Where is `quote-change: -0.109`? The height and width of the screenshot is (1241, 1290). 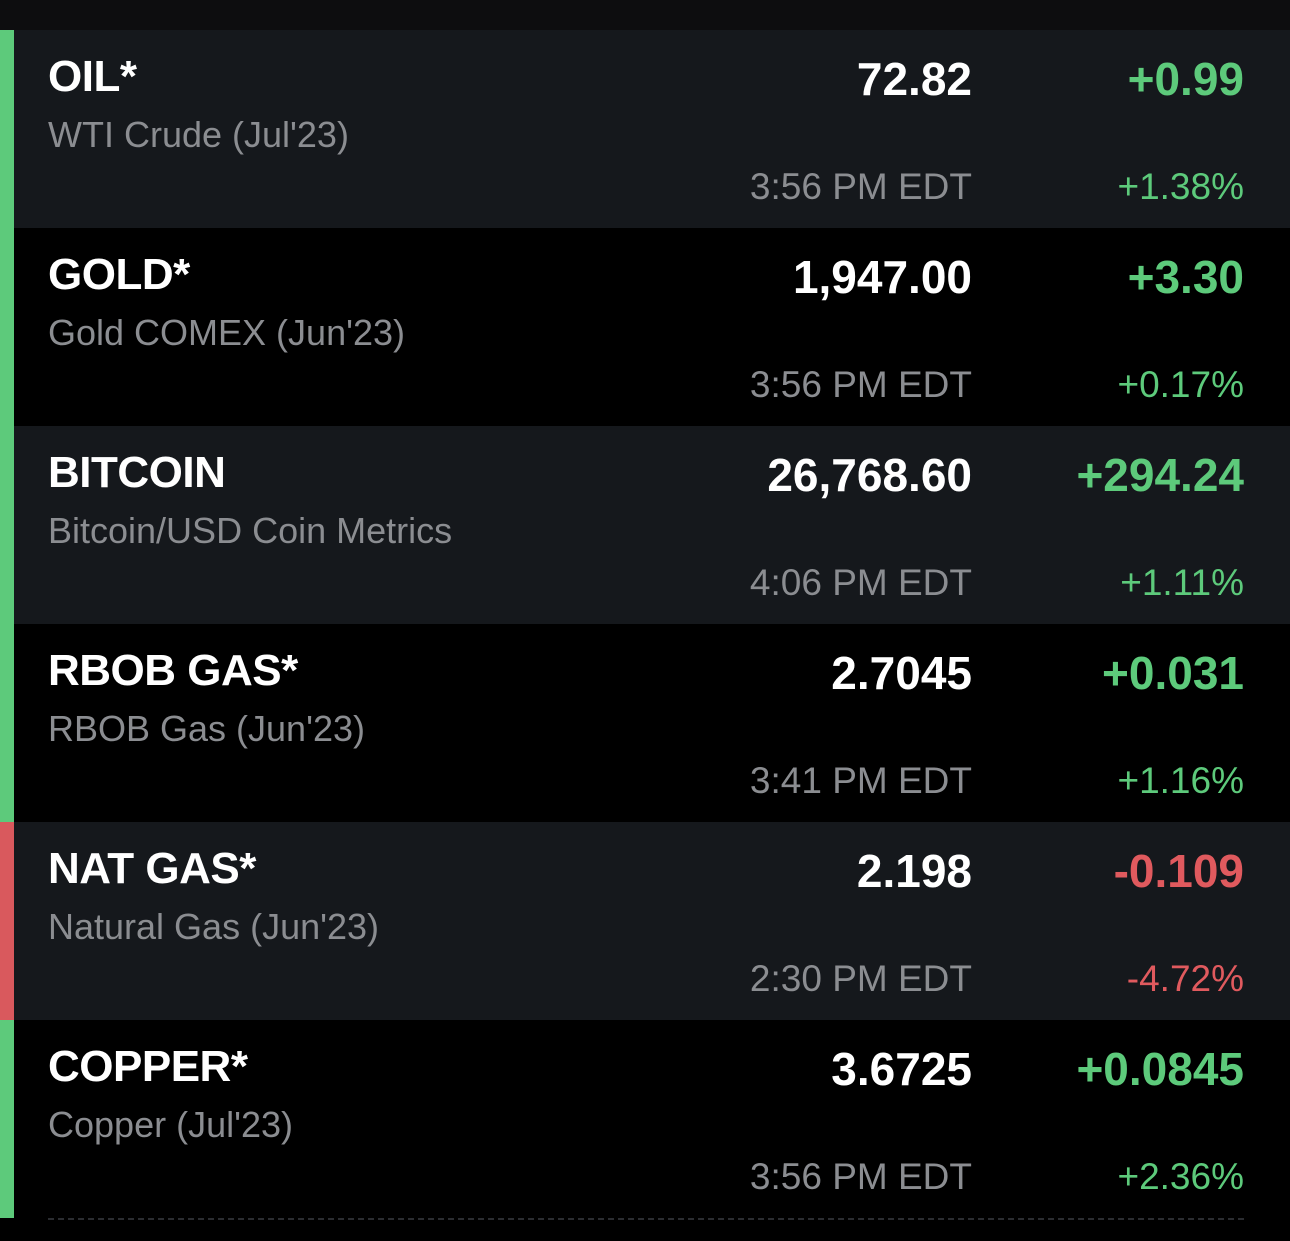
quote-change: -0.109 is located at coordinates (1178, 871).